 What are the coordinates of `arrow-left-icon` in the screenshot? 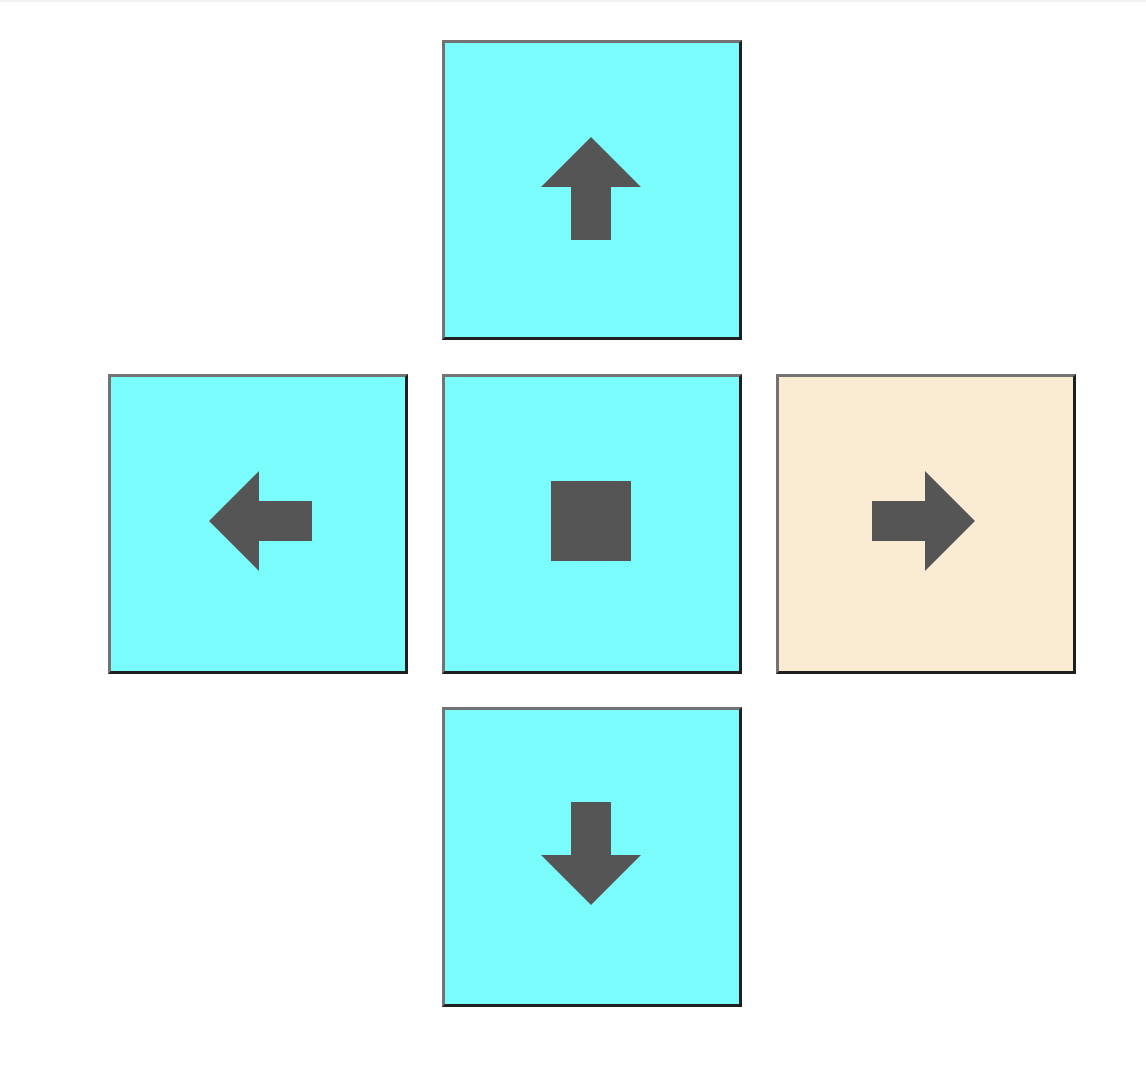 It's located at (260, 521).